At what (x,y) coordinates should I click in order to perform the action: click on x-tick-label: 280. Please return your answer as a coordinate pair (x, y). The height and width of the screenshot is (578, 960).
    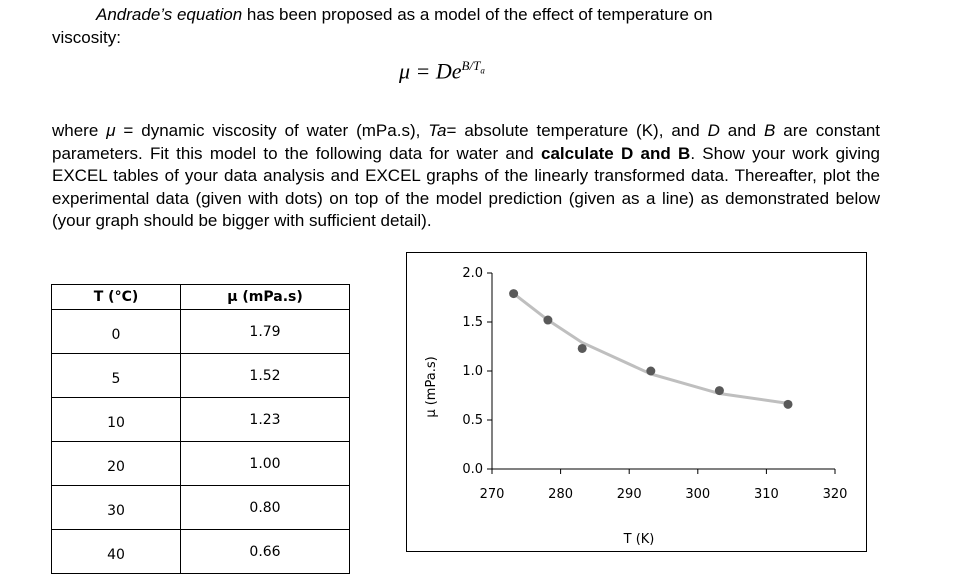
    Looking at the image, I should click on (560, 494).